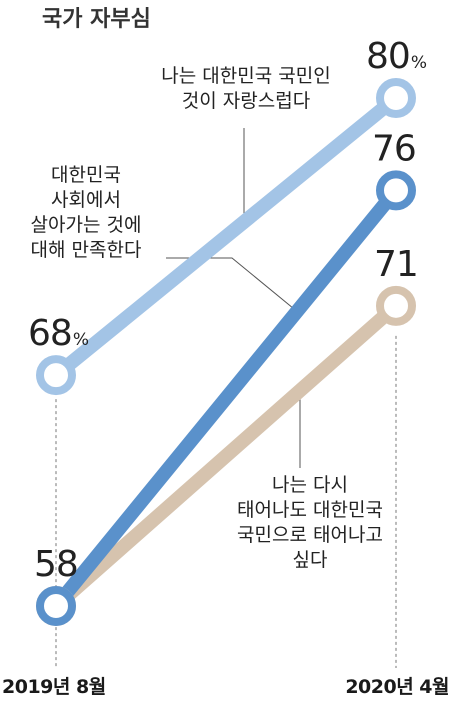 This screenshot has height=701, width=451. I want to click on series-annotation-s2-line0: 나는 다시, so click(310, 485).